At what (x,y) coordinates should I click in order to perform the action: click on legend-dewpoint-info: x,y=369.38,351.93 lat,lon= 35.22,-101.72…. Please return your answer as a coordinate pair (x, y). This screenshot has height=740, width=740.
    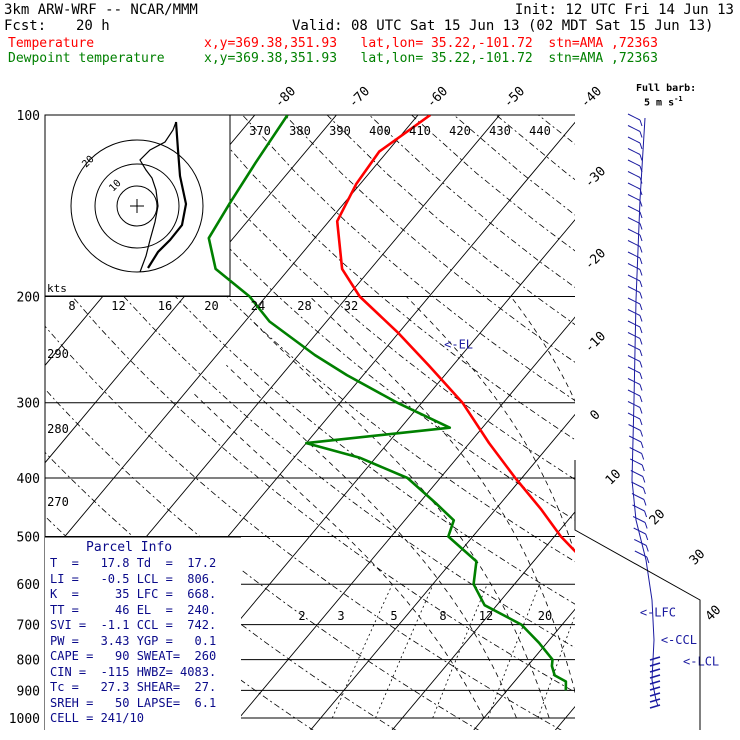
    Looking at the image, I should click on (431, 58).